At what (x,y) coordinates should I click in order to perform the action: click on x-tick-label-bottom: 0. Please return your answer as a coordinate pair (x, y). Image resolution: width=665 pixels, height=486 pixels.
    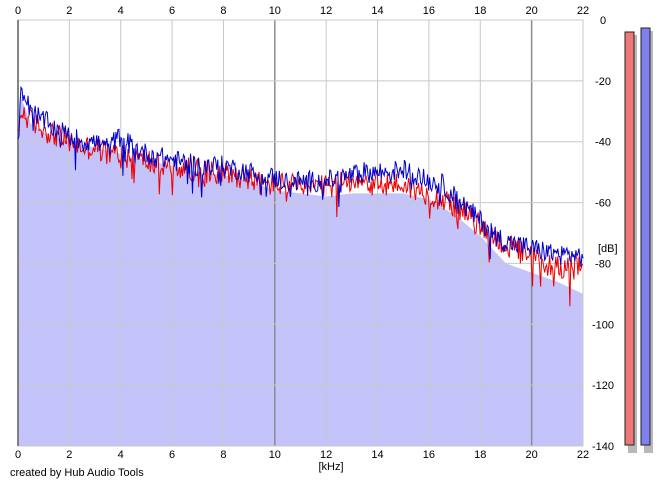
    Looking at the image, I should click on (18, 455).